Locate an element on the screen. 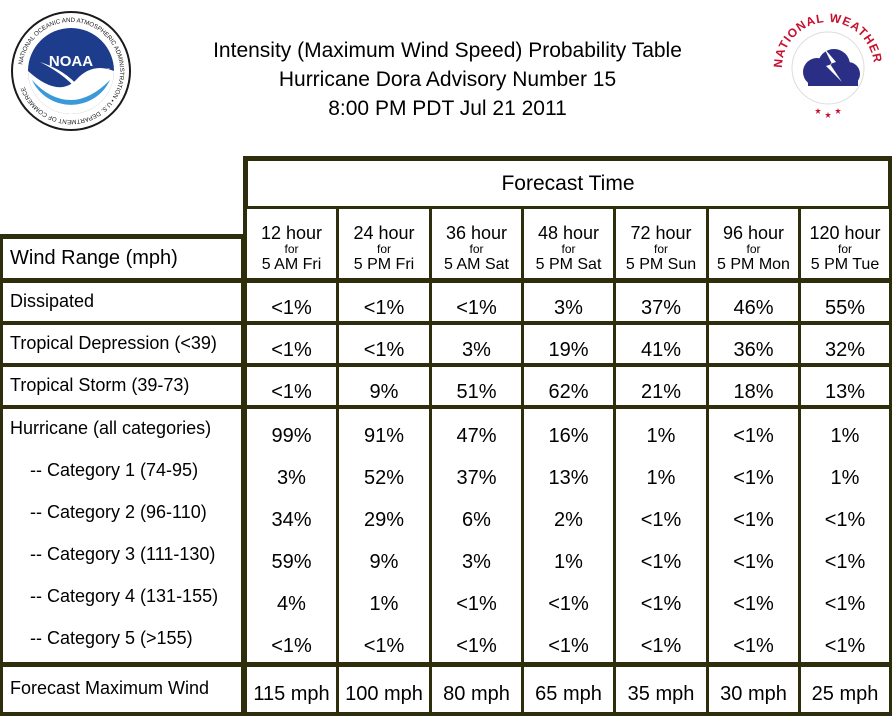 This screenshot has width=895, height=716. value-cell: 18% is located at coordinates (753, 386).